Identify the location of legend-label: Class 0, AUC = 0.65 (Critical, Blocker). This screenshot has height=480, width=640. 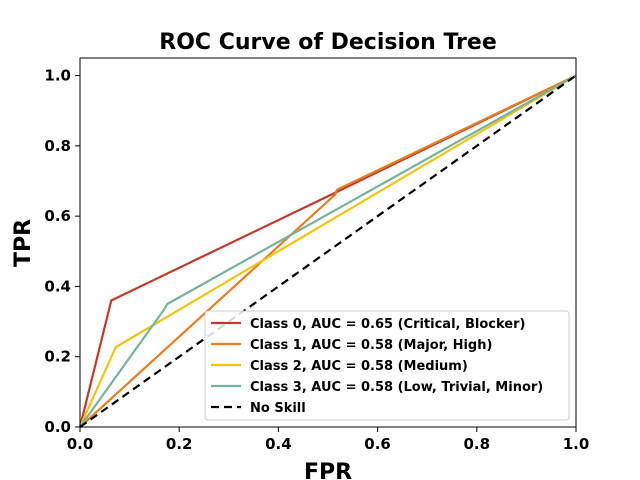
(387, 324).